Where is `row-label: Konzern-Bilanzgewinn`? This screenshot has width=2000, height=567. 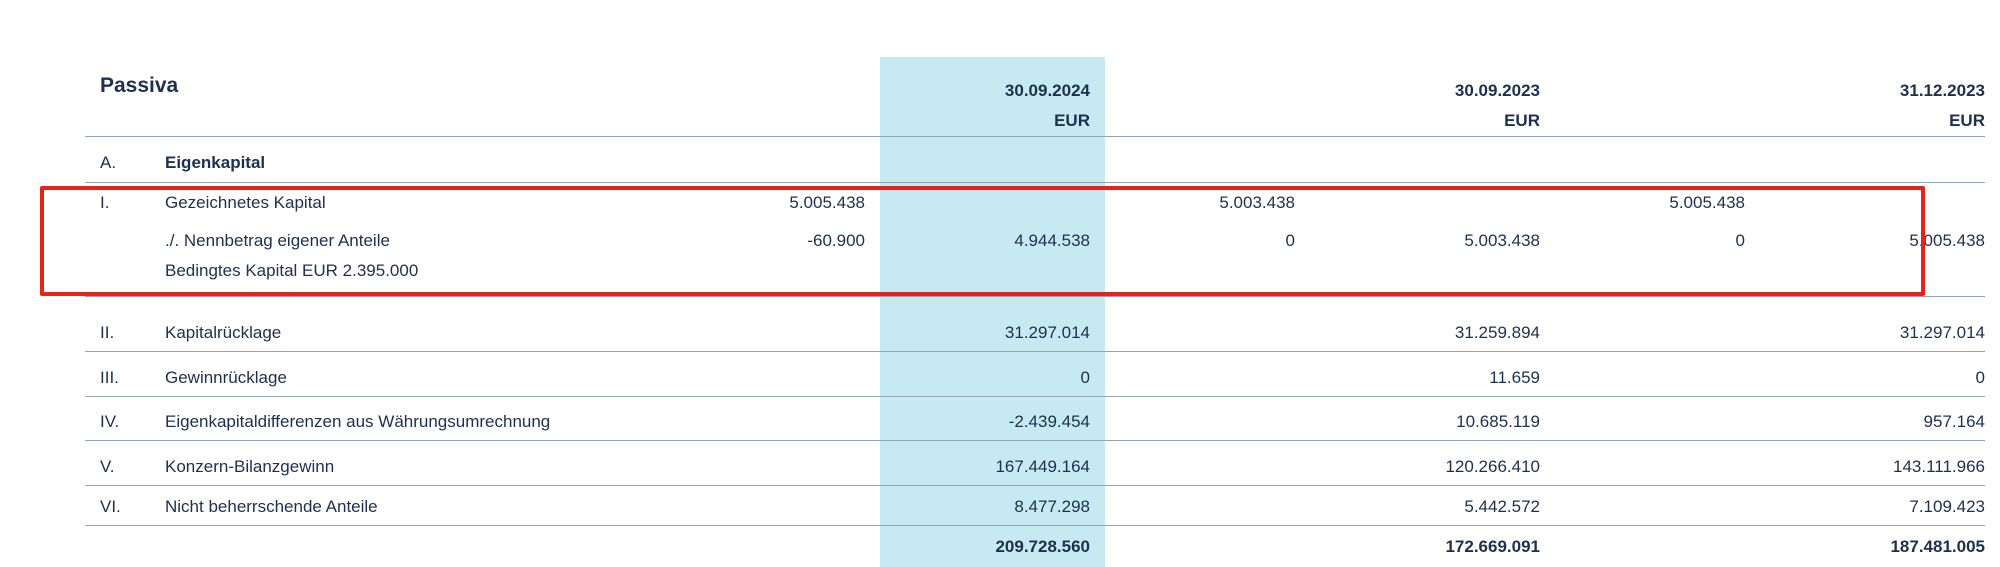
row-label: Konzern-Bilanzgewinn is located at coordinates (250, 466).